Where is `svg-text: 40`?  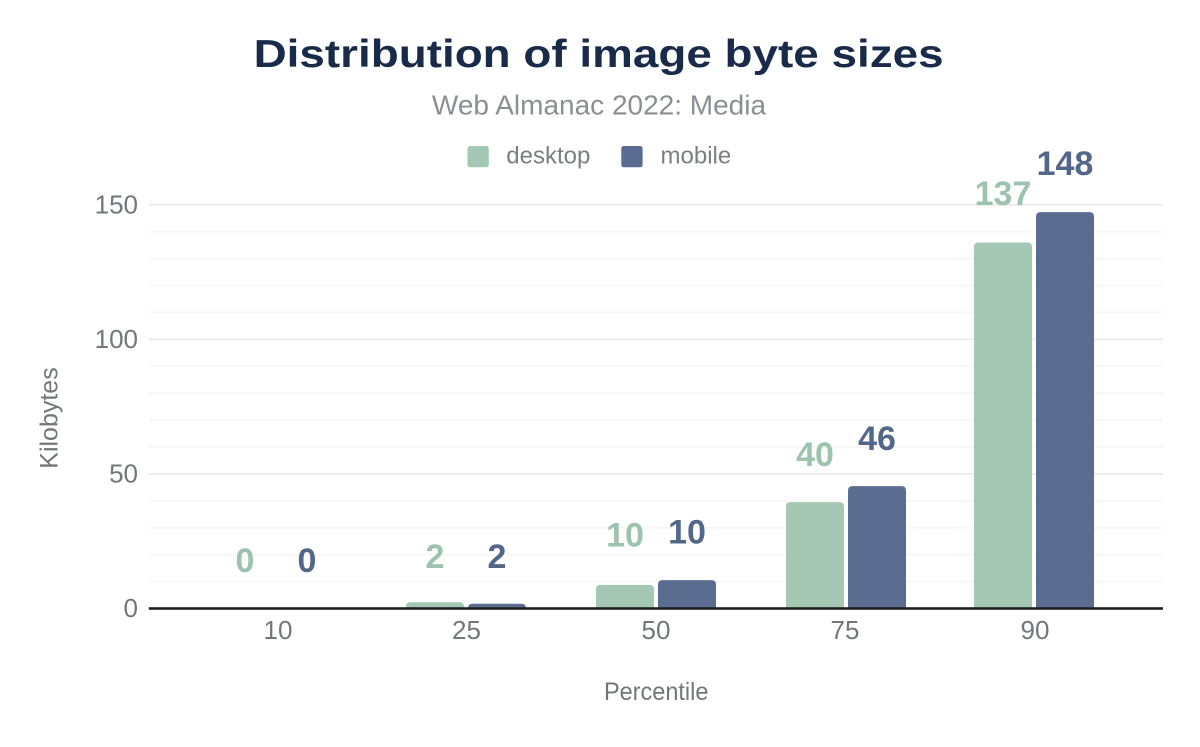 svg-text: 40 is located at coordinates (815, 455).